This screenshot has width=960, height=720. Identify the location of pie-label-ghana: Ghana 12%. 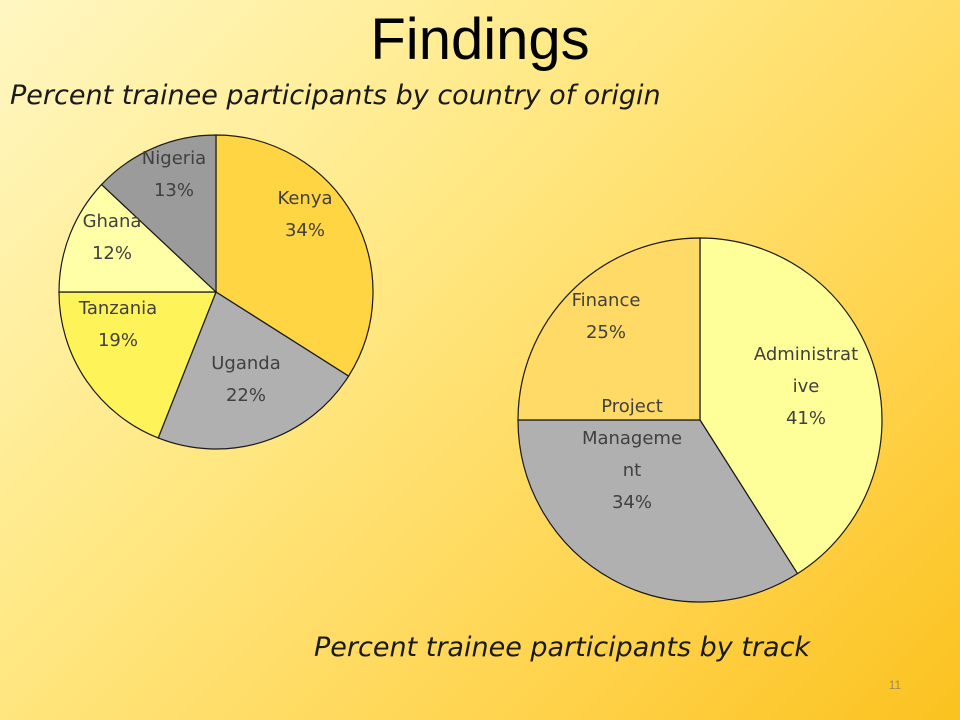
(112, 237).